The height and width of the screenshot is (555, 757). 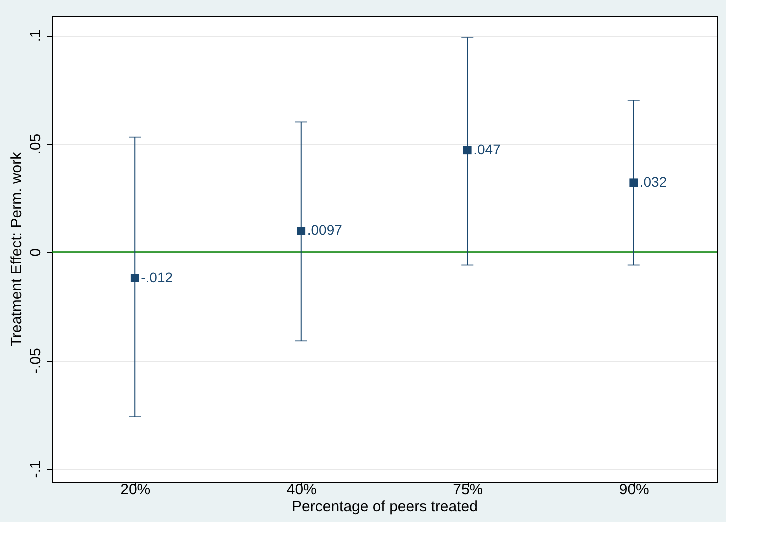 What do you see at coordinates (468, 490) in the screenshot?
I see `x-tick-label: 75%` at bounding box center [468, 490].